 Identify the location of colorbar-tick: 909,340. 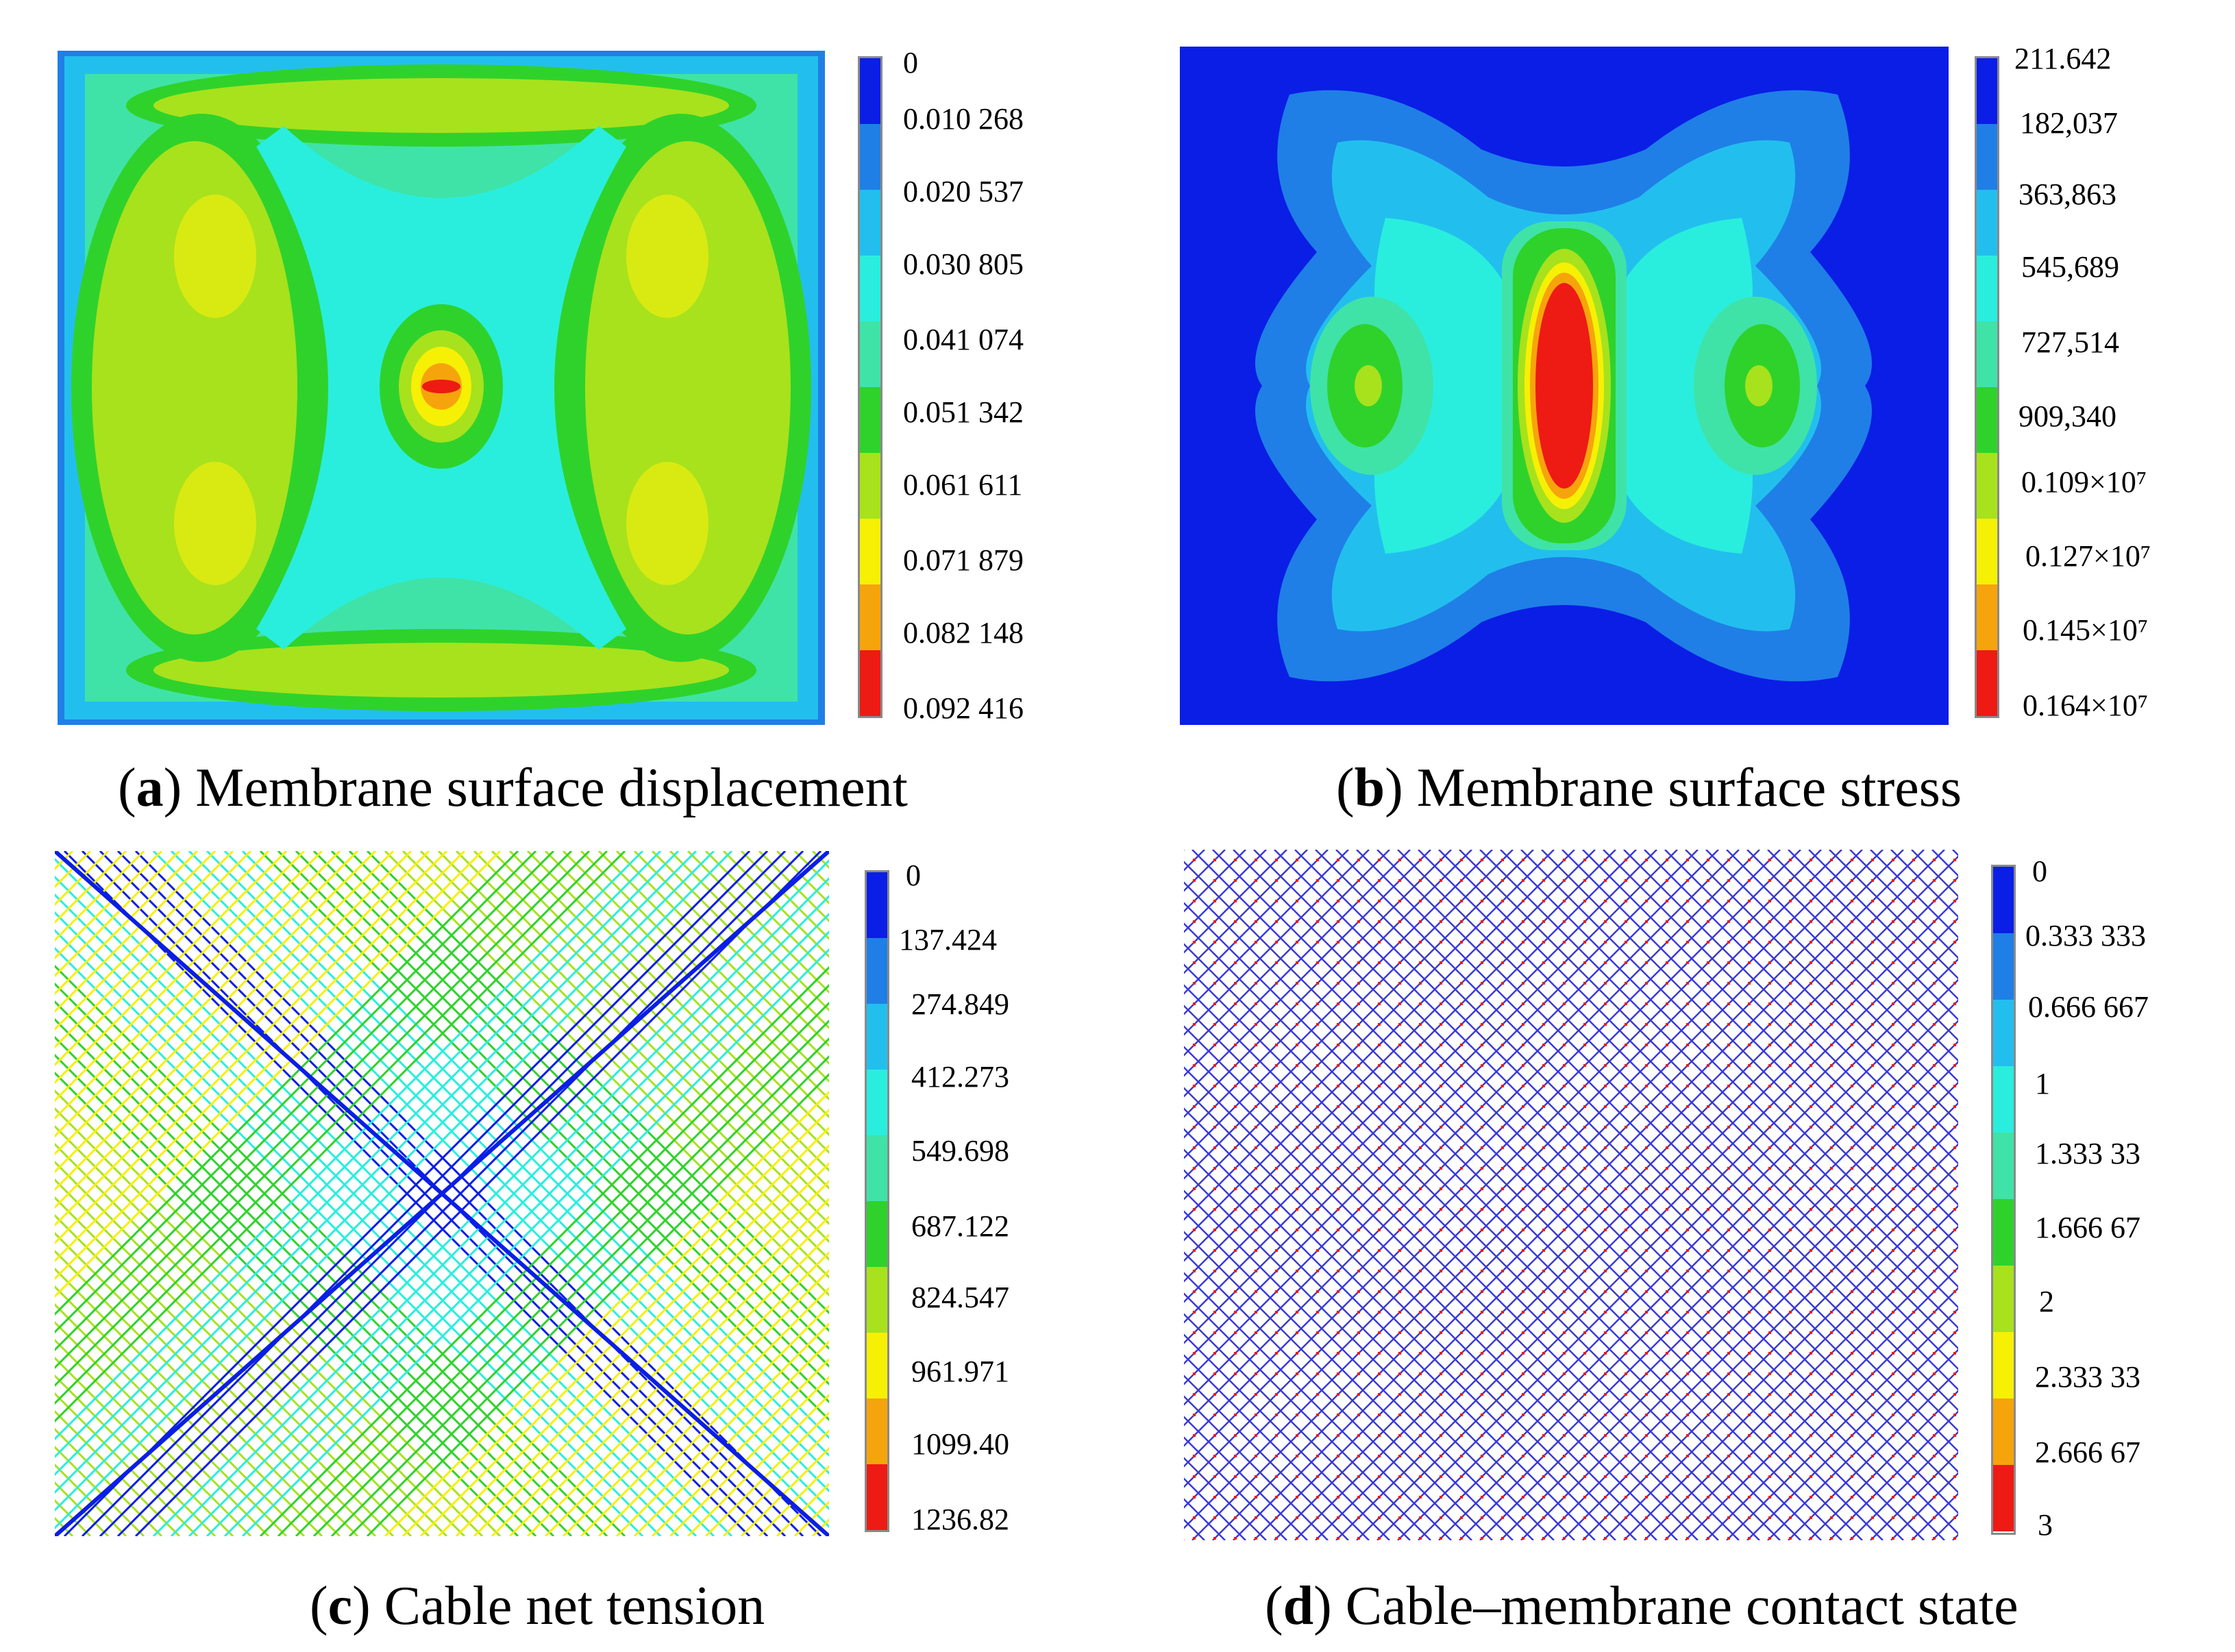
(2067, 416).